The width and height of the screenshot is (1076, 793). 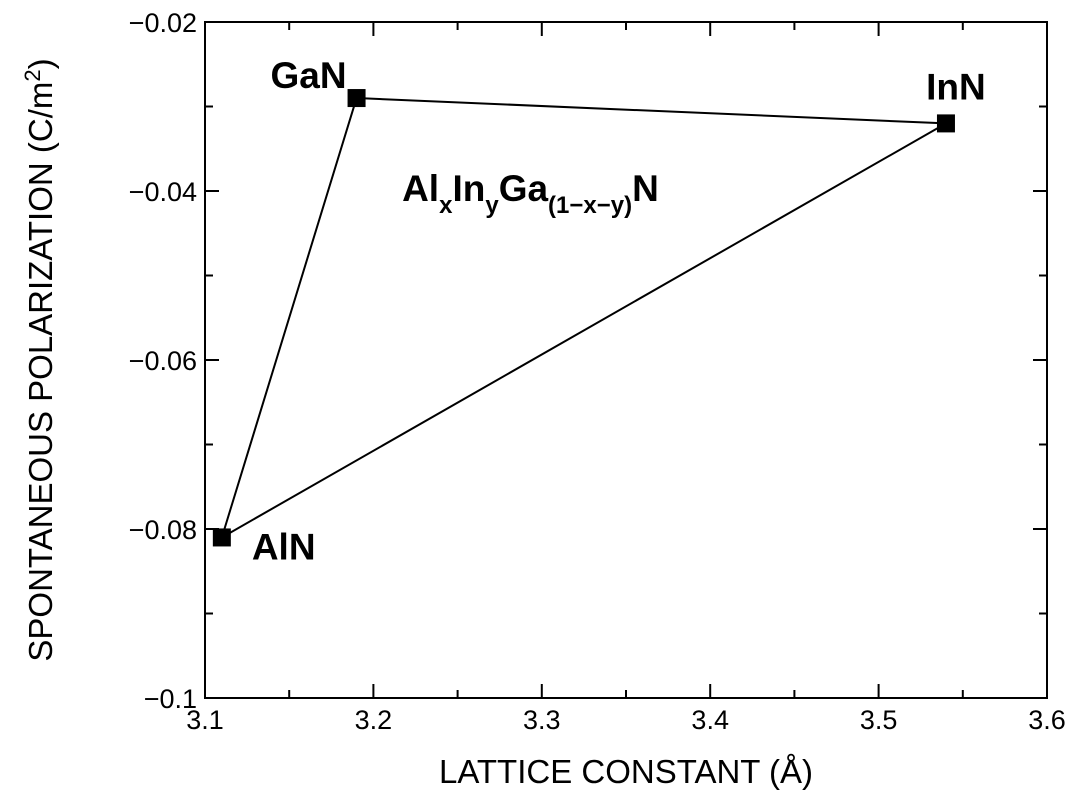 What do you see at coordinates (710, 720) in the screenshot?
I see `x-tick-label: 3.4` at bounding box center [710, 720].